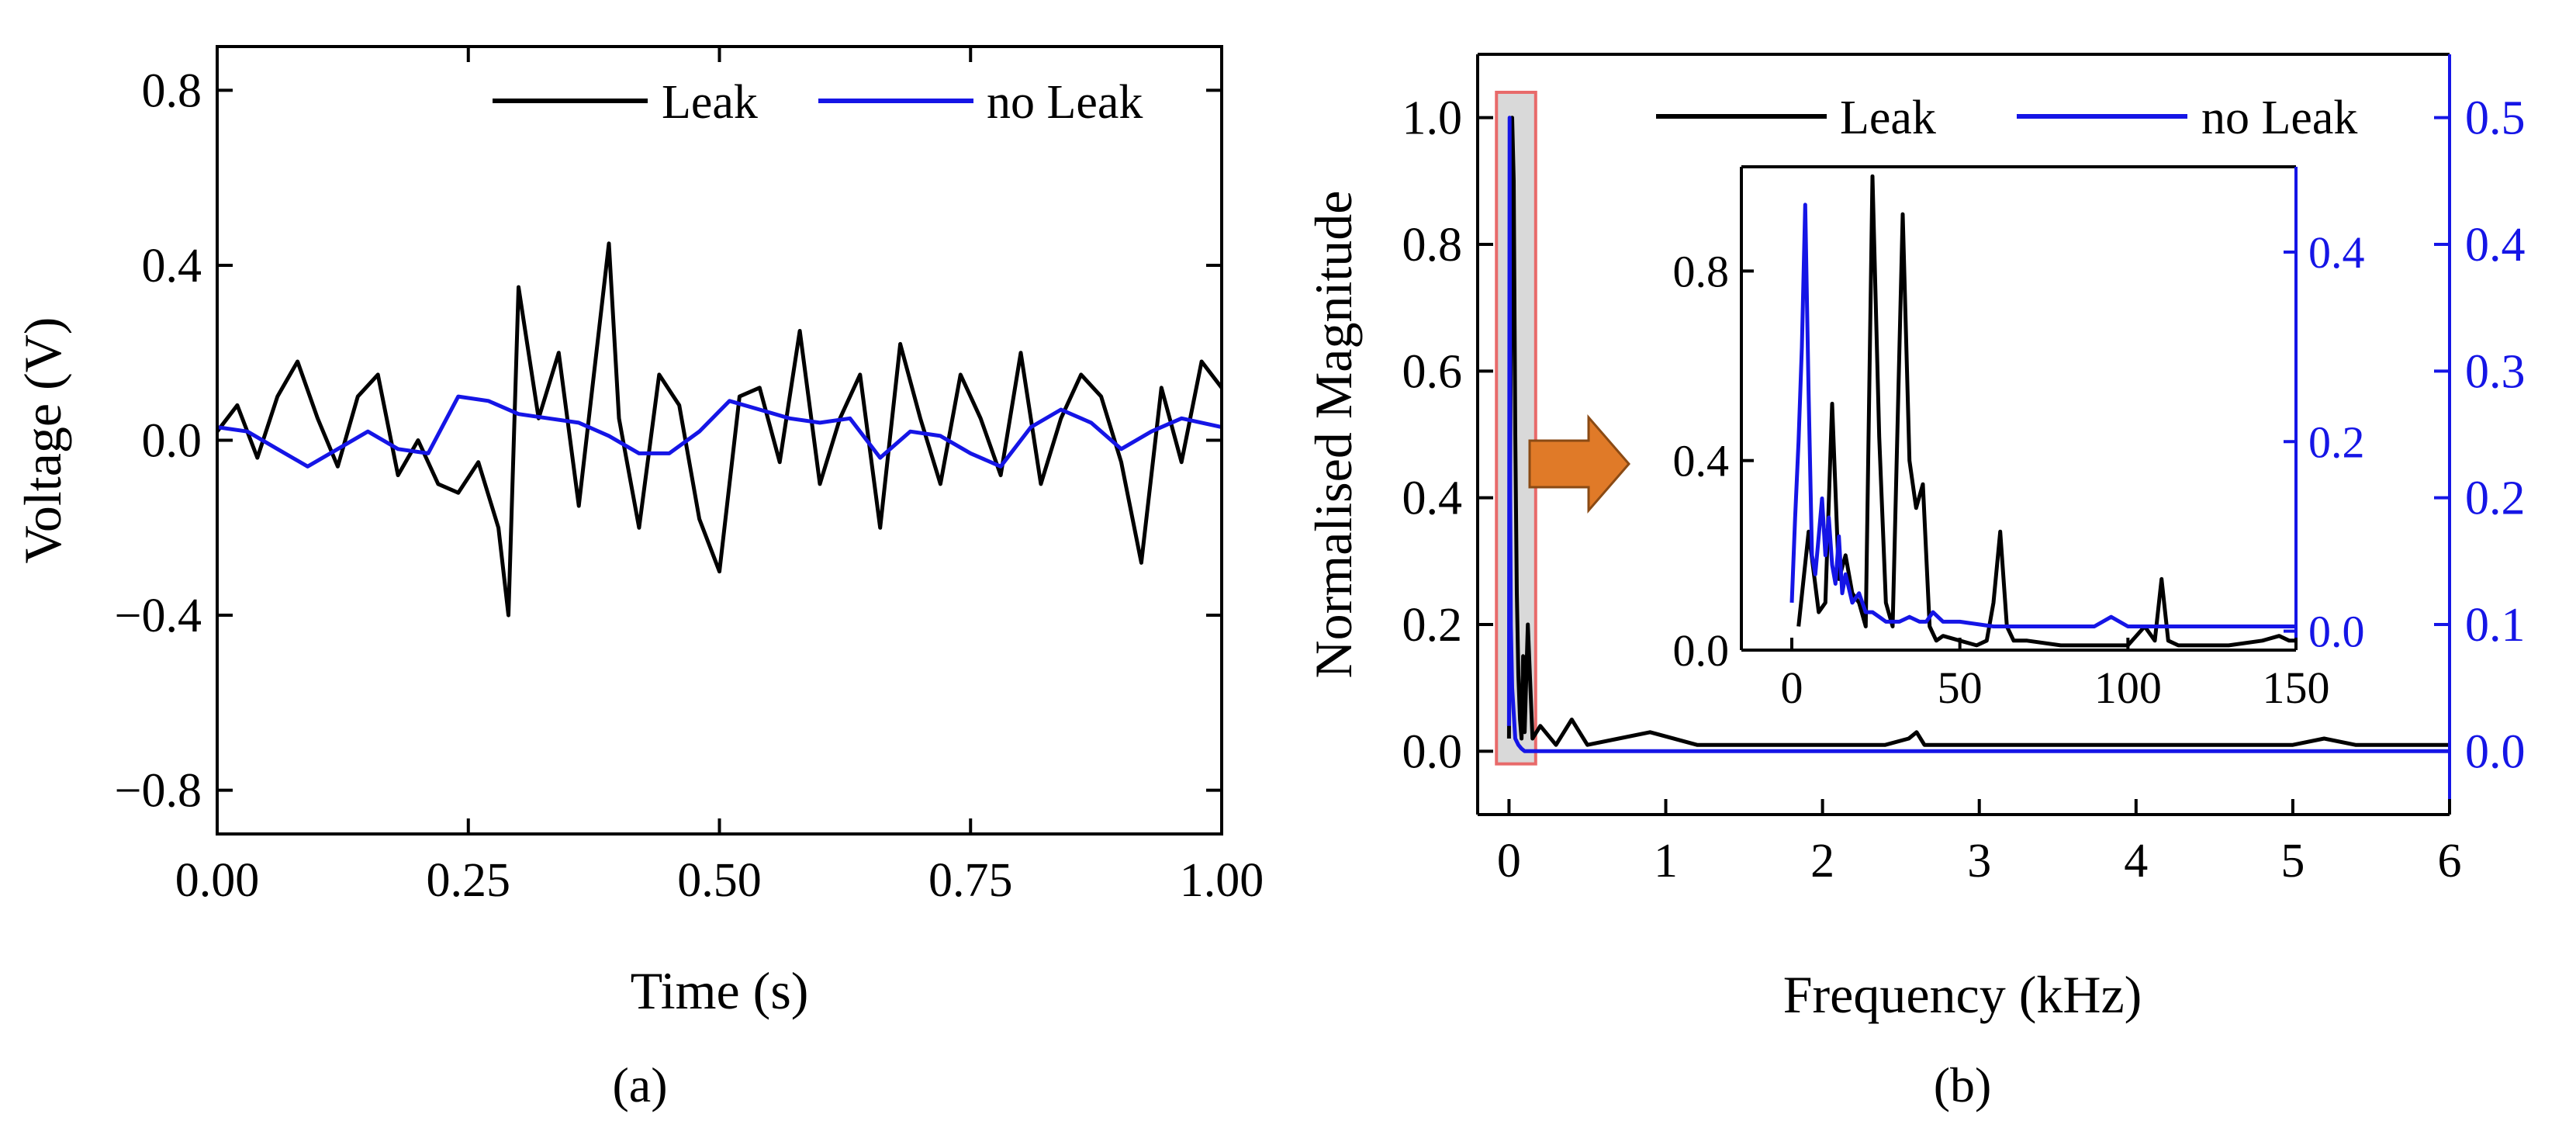  I want to click on inset-y-tick-label-right: 0.4, so click(2336, 252).